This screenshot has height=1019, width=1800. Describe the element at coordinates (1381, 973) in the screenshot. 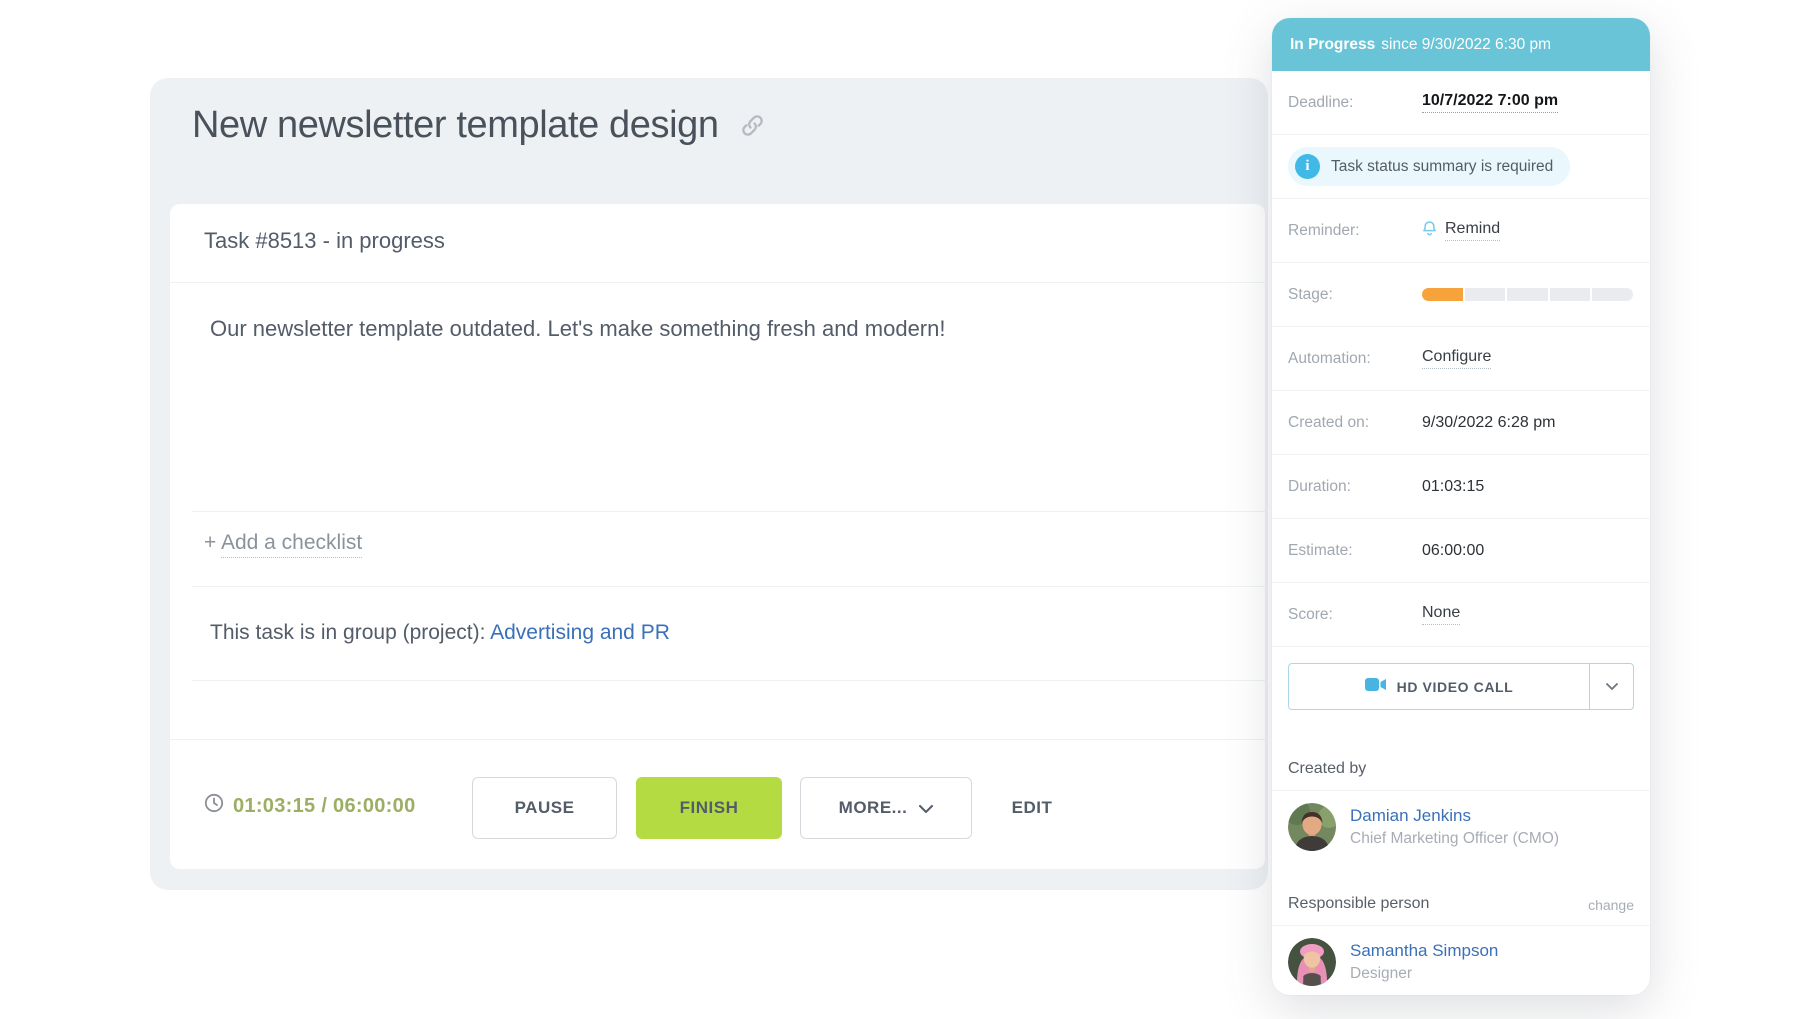

I see `responsible-role: Designer` at that location.